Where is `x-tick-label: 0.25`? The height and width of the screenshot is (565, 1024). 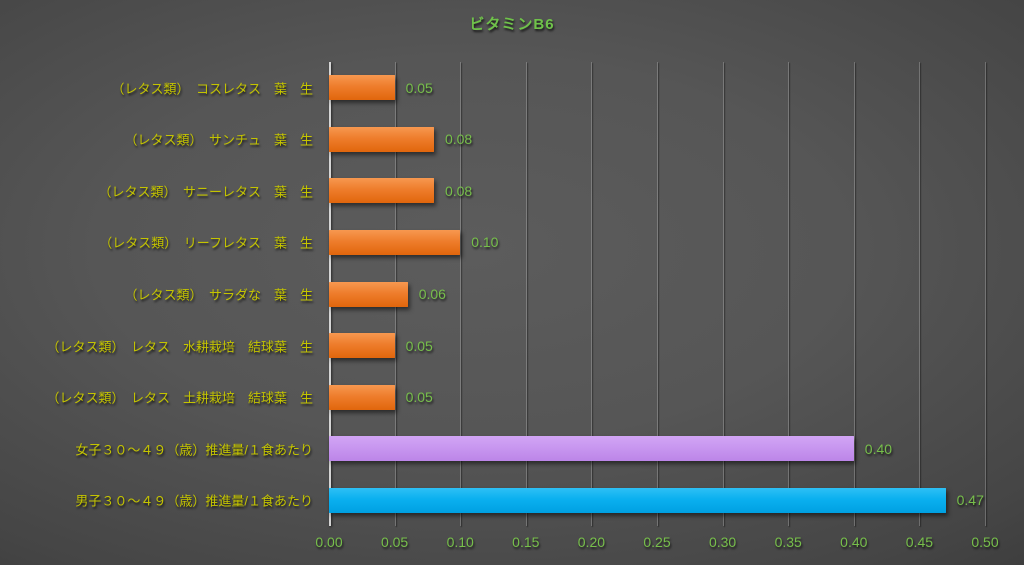
x-tick-label: 0.25 is located at coordinates (657, 542).